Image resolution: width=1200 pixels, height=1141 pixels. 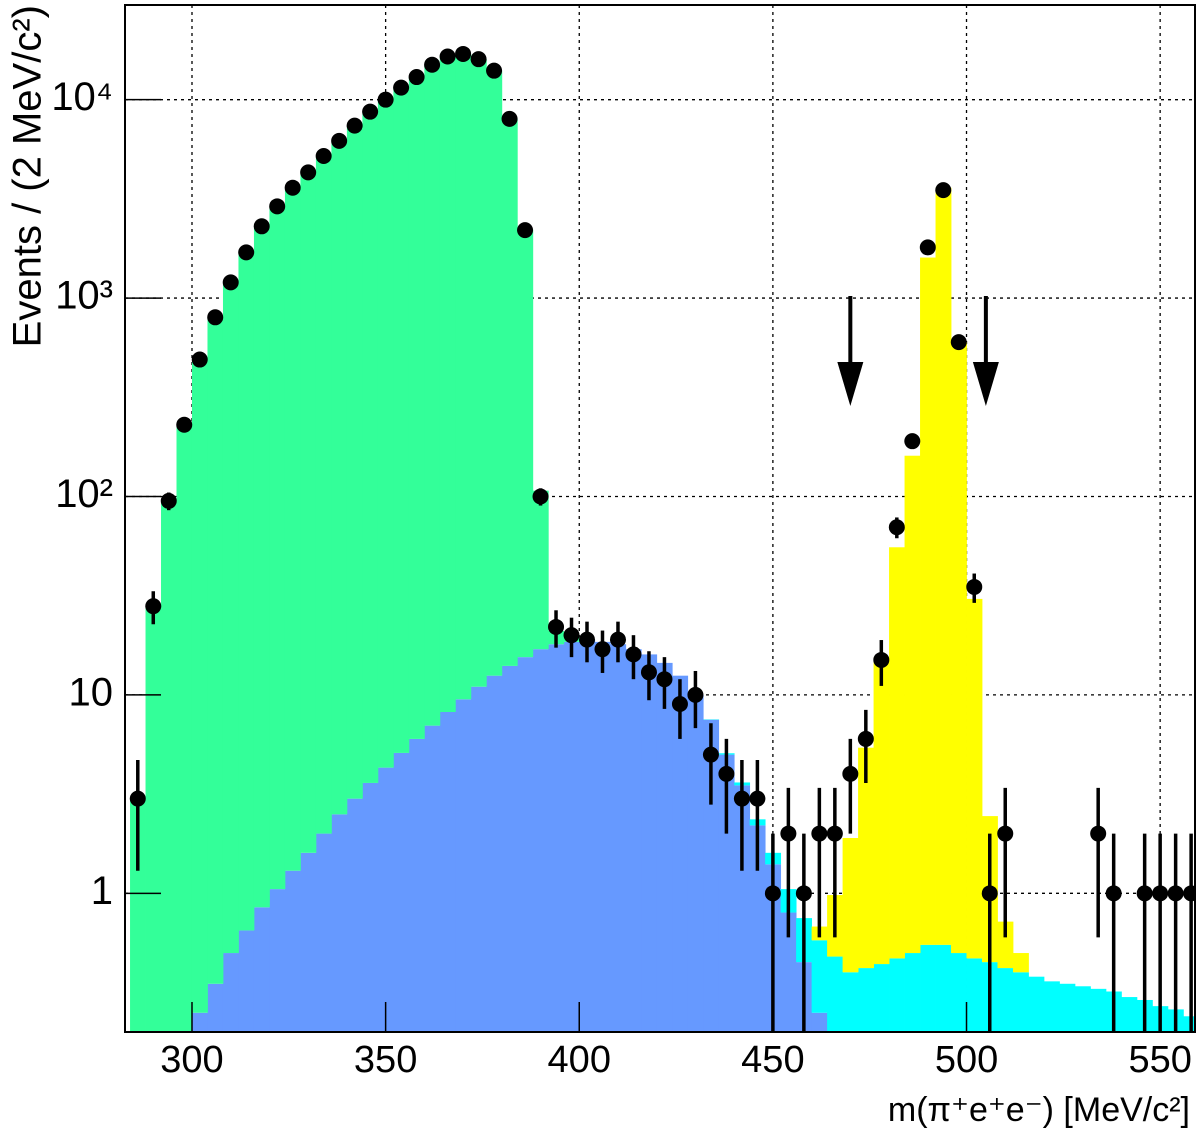 I want to click on y-tick-label: 10⁴, so click(x=82, y=97).